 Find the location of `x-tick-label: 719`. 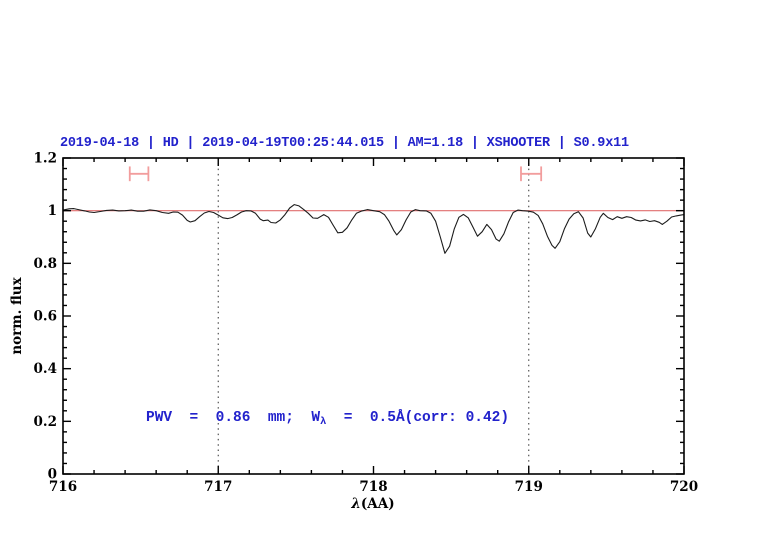

x-tick-label: 719 is located at coordinates (529, 487).